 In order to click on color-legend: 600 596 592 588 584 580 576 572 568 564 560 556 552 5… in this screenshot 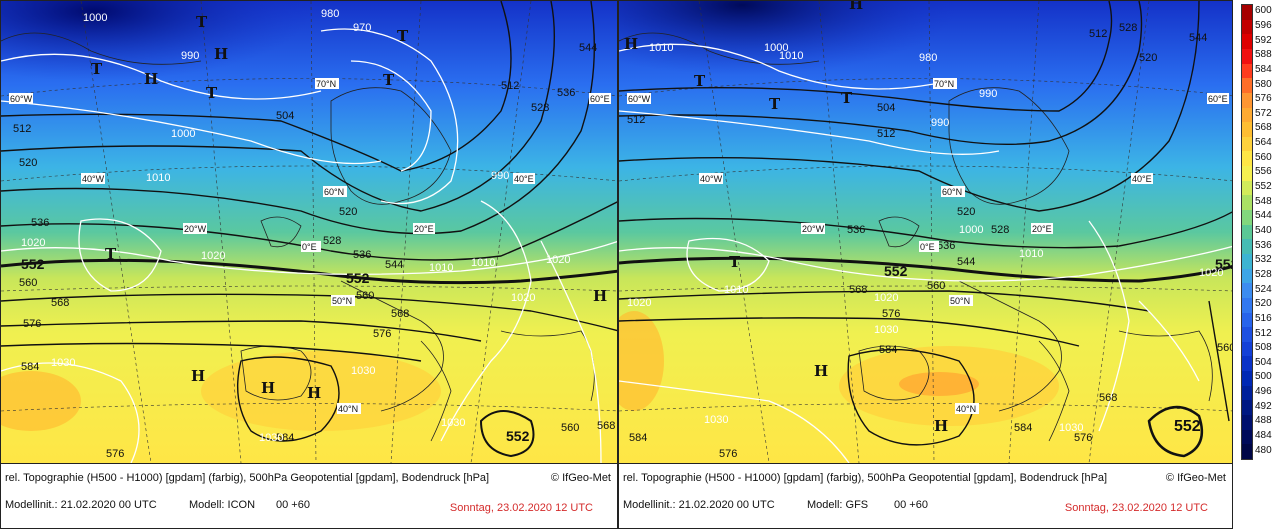, I will do `click(1259, 232)`.